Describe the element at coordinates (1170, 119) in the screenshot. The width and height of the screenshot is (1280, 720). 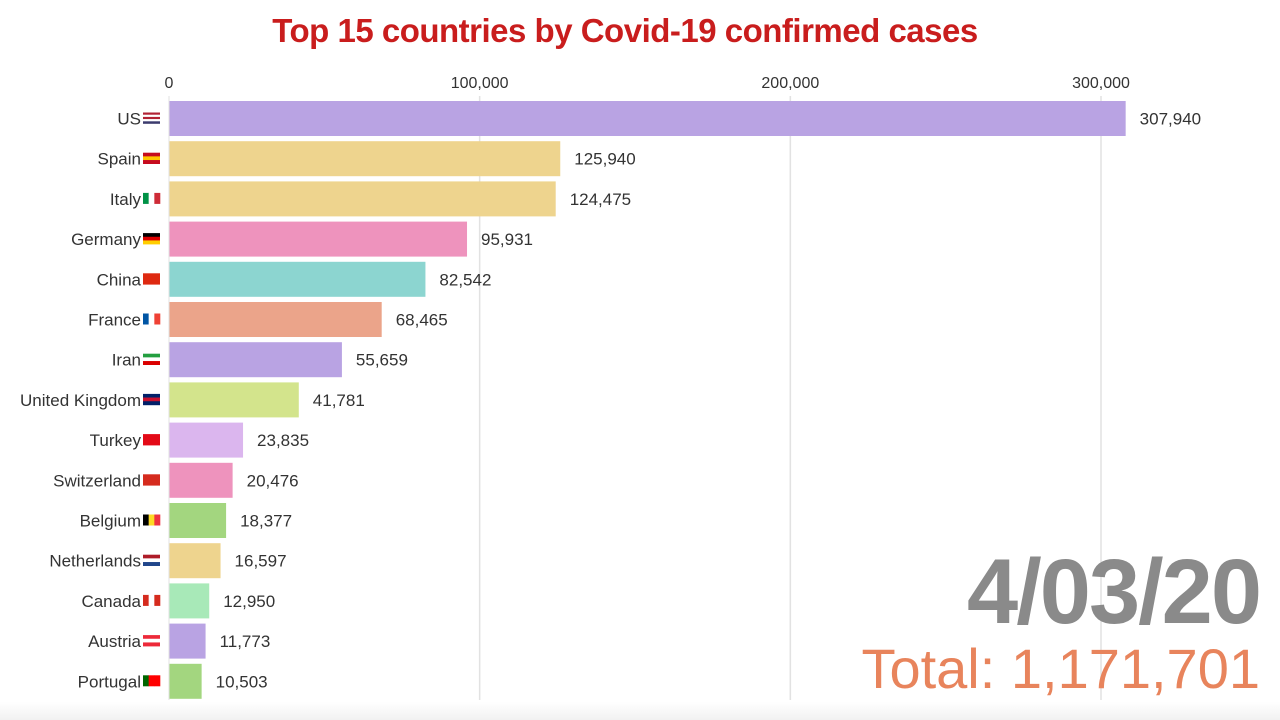
I see `value-label: 307,940` at that location.